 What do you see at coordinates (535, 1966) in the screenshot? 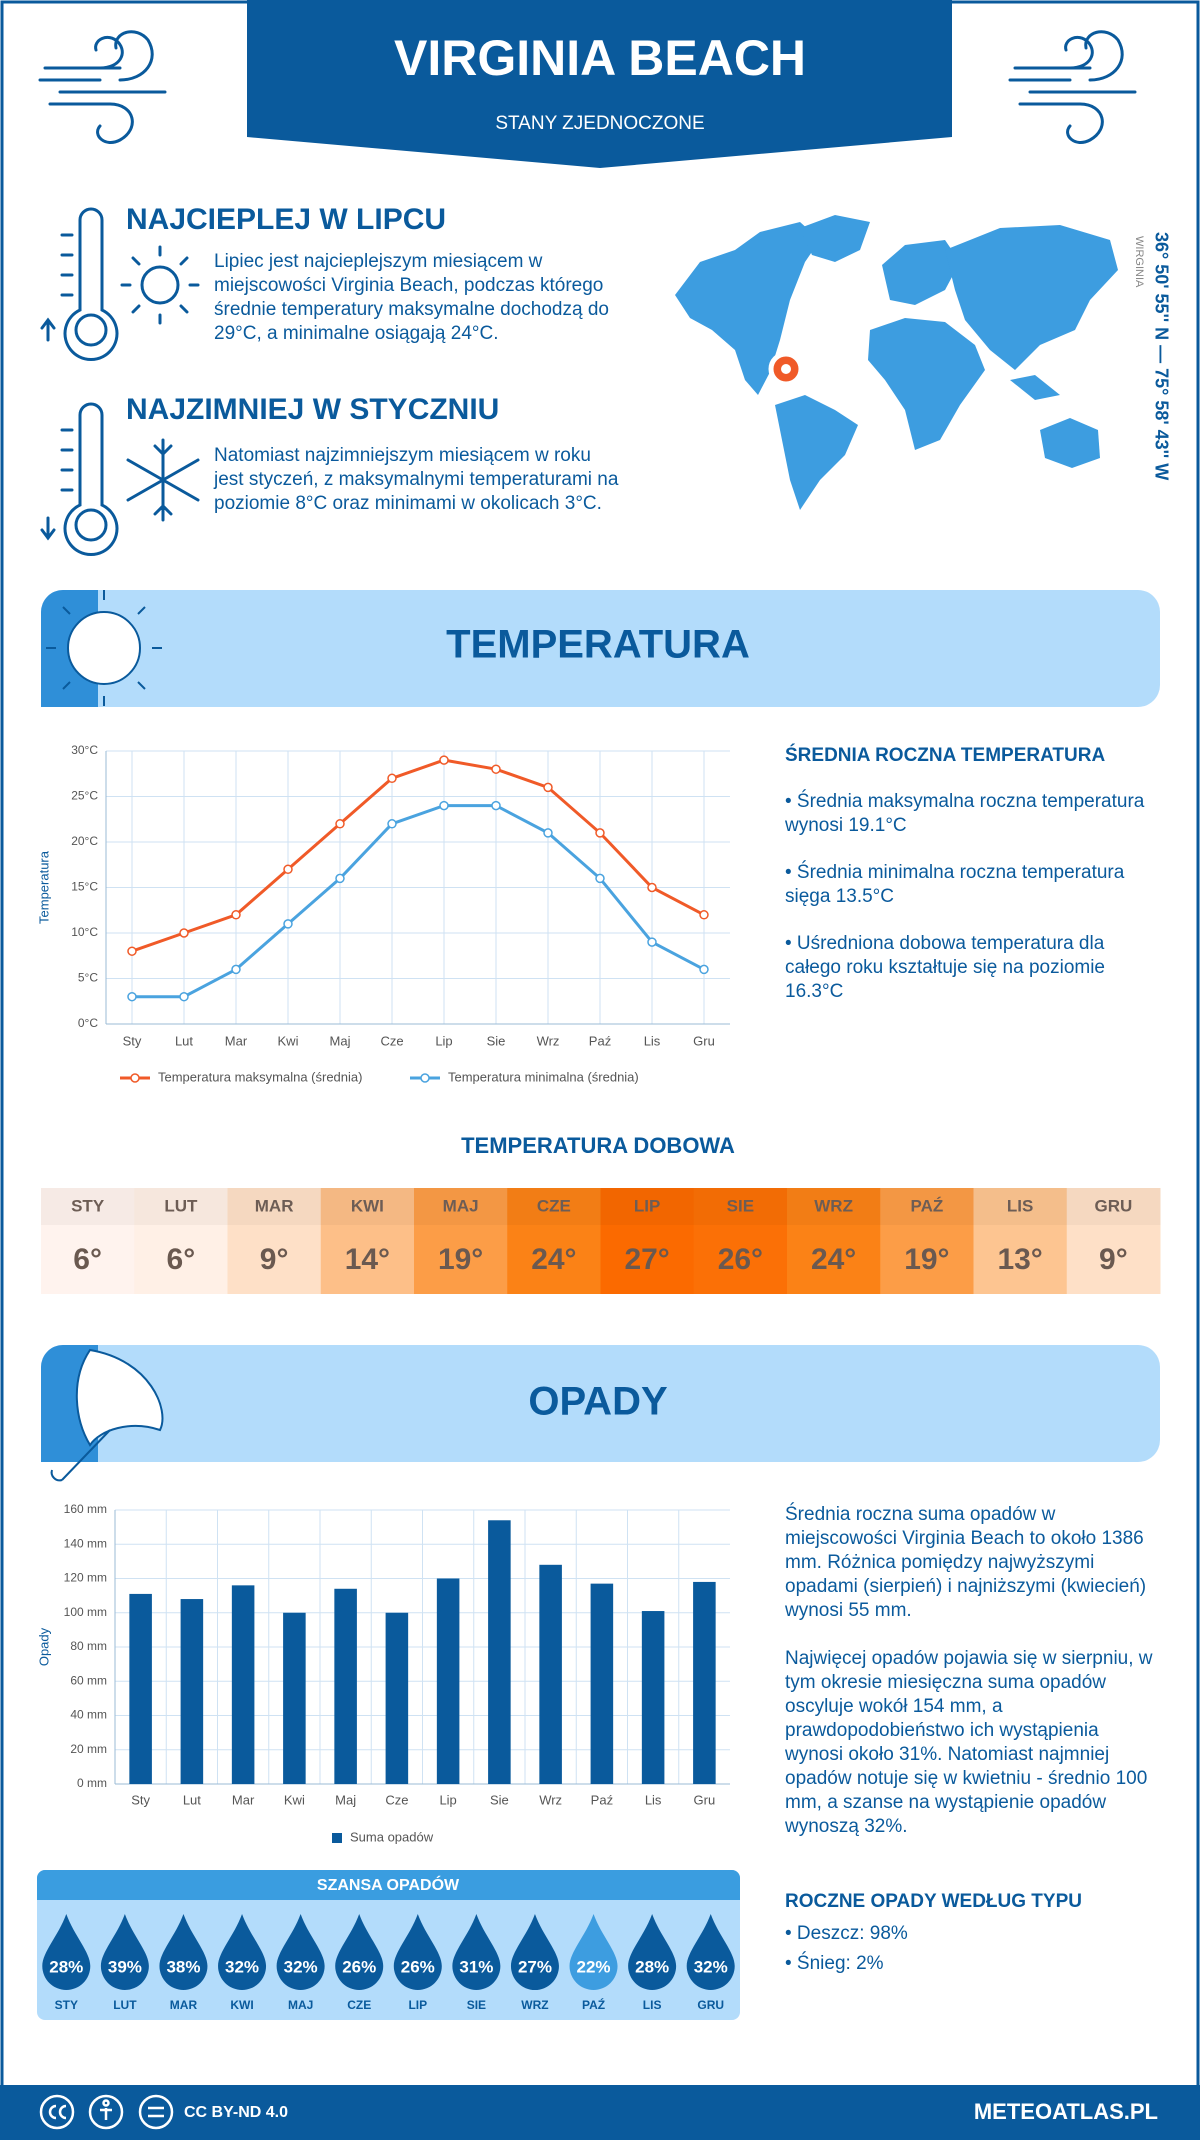
I see `chance-value: 27%` at bounding box center [535, 1966].